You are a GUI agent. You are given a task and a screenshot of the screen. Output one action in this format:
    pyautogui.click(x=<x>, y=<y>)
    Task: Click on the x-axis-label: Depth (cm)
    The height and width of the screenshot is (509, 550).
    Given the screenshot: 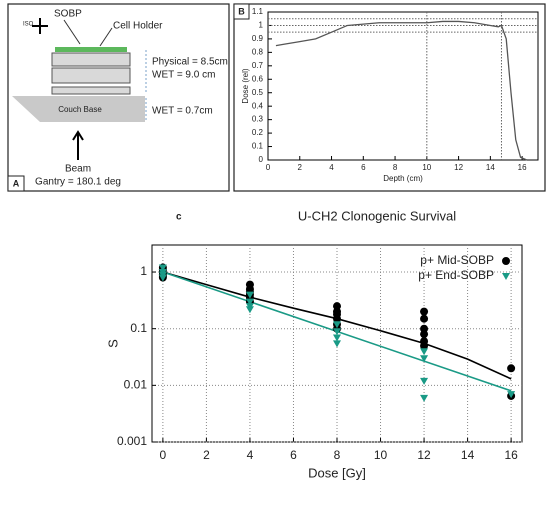 What is the action you would take?
    pyautogui.click(x=403, y=178)
    